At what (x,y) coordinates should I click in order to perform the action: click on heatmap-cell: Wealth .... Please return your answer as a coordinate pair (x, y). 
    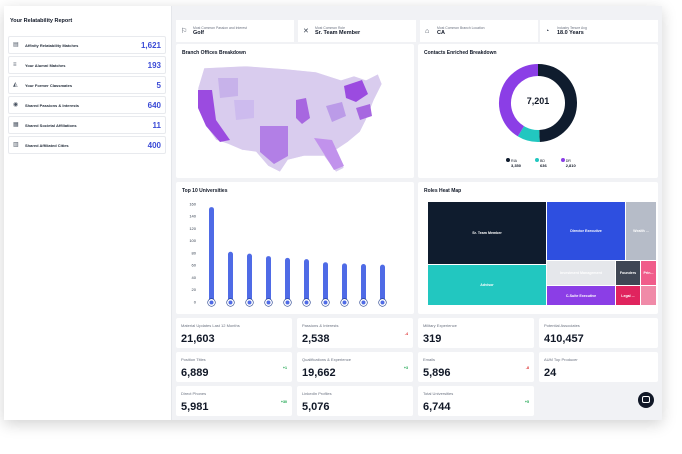
    Looking at the image, I should click on (641, 231).